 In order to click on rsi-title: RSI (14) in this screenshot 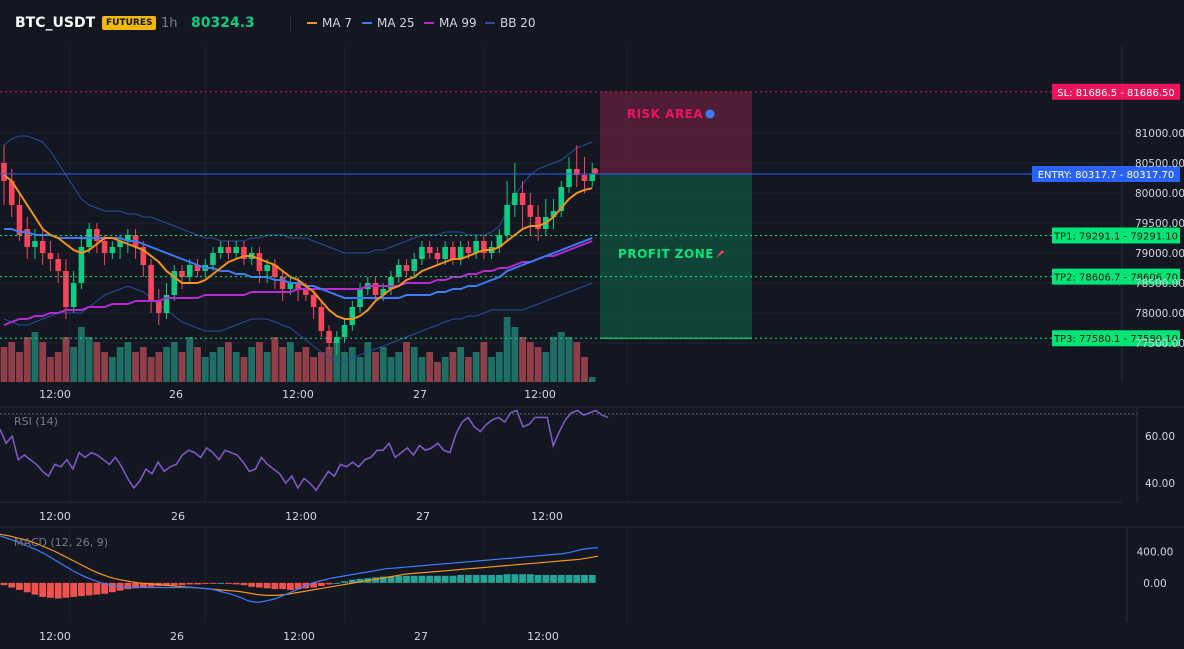, I will do `click(36, 421)`.